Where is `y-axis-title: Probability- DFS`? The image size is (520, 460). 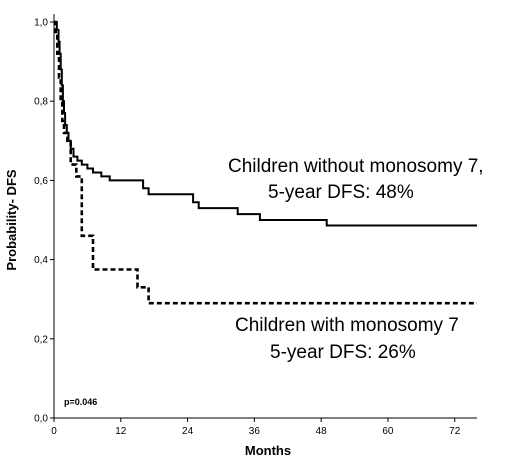 y-axis-title: Probability- DFS is located at coordinates (11, 219).